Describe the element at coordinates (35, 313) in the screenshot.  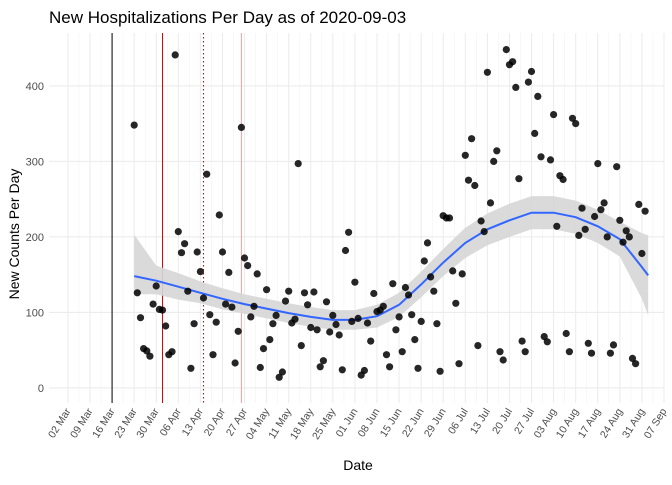
I see `y-tick-label: 100` at that location.